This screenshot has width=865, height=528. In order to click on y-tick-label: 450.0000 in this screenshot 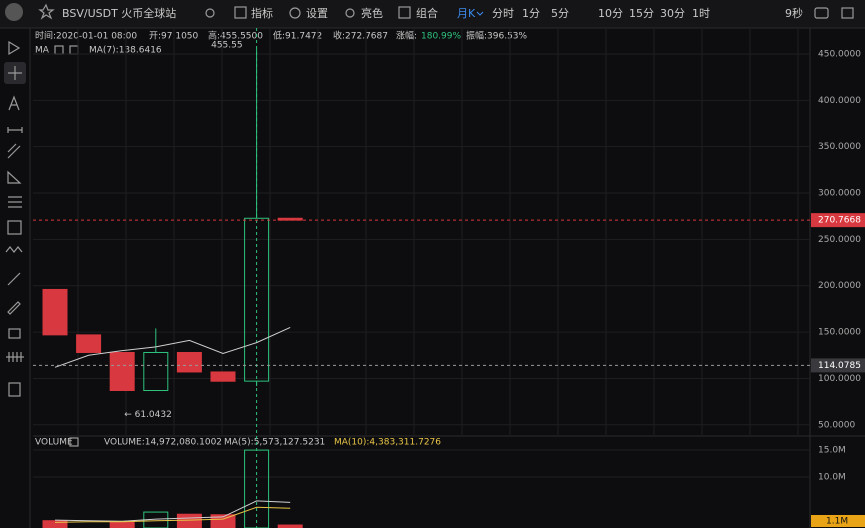, I will do `click(839, 54)`.